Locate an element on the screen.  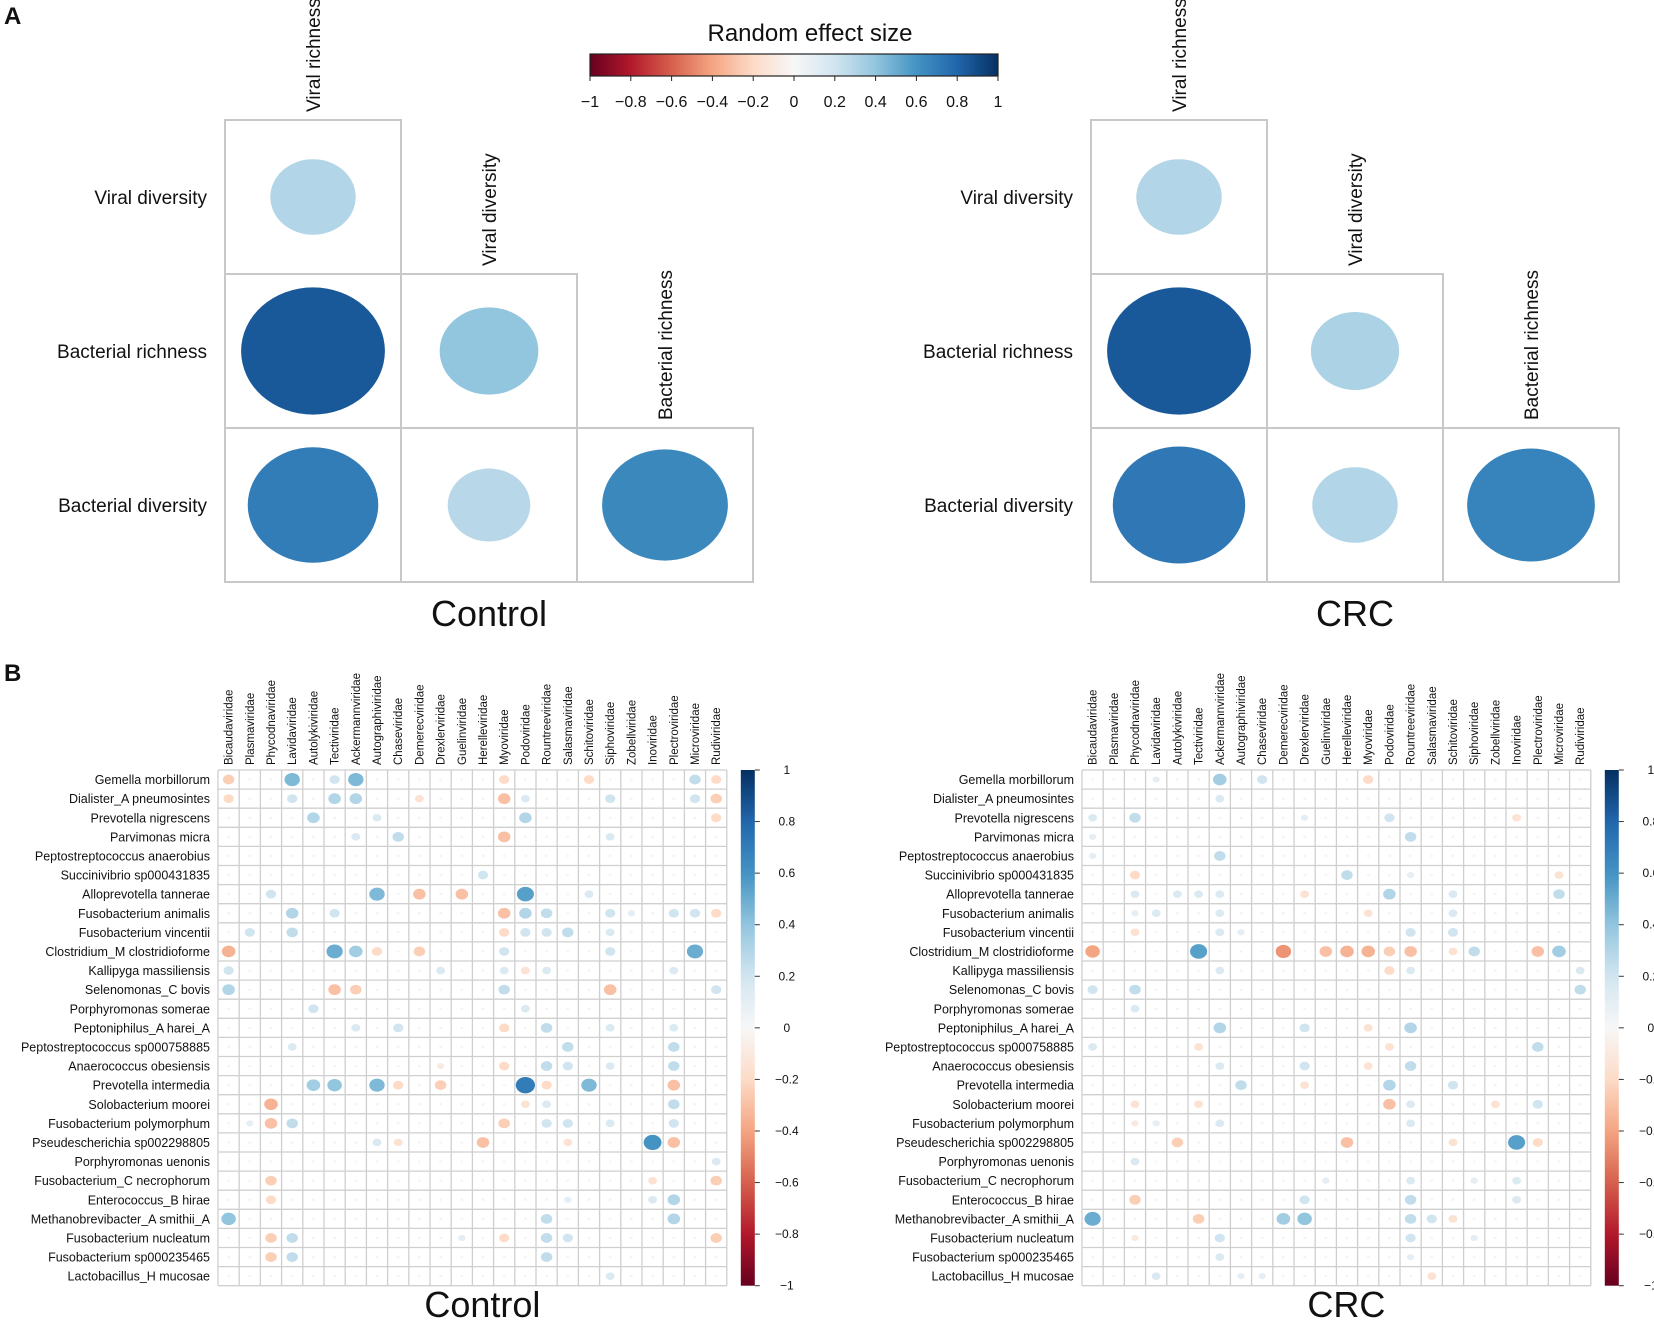
dot-fusobacterium-animalis-plasmaviridae is located at coordinates (1114, 913).